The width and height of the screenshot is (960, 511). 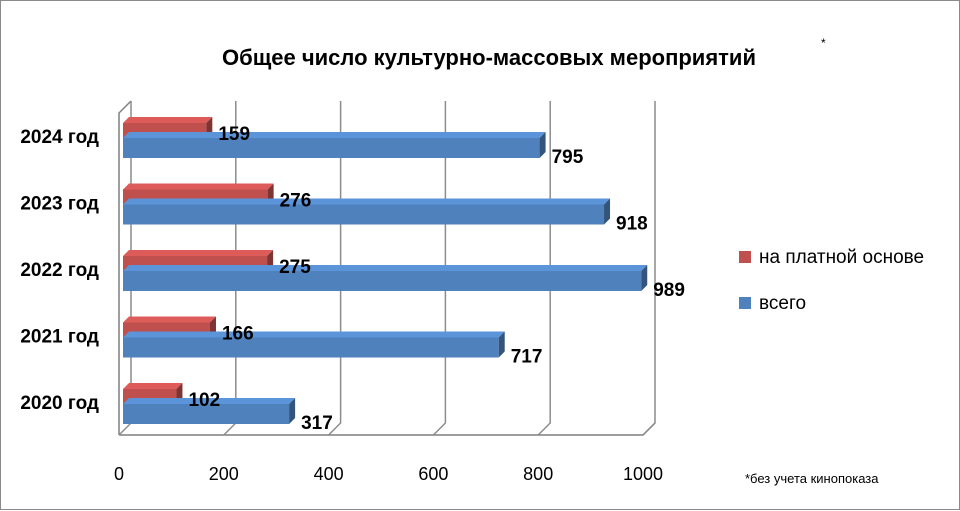 I want to click on data-label: 317, so click(x=317, y=423).